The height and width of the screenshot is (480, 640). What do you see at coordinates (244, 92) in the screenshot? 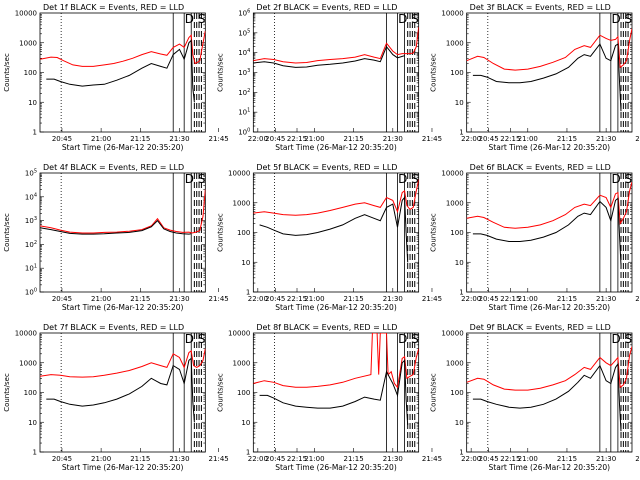
I see `y-tick-label: 10²` at bounding box center [244, 92].